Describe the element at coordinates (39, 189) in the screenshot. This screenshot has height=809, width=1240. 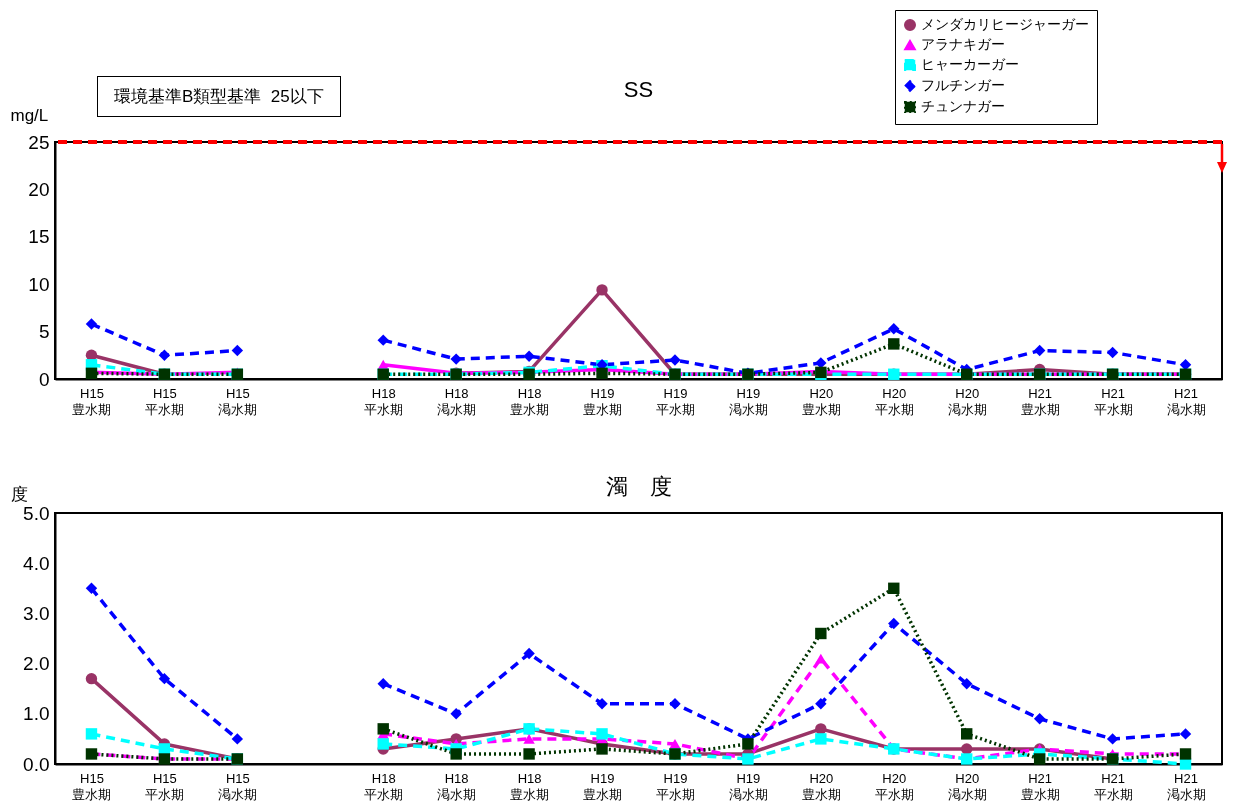
I see `y-tick-label: 20` at that location.